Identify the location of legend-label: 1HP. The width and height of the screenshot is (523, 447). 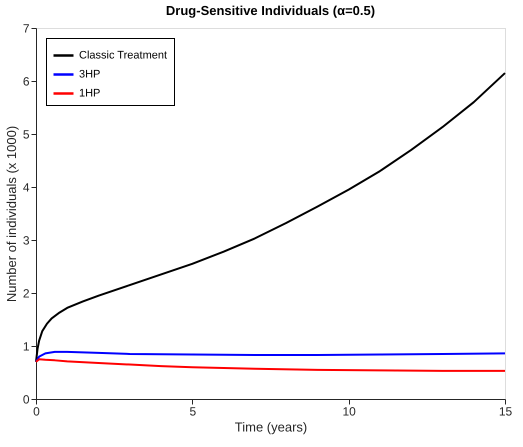
(89, 94).